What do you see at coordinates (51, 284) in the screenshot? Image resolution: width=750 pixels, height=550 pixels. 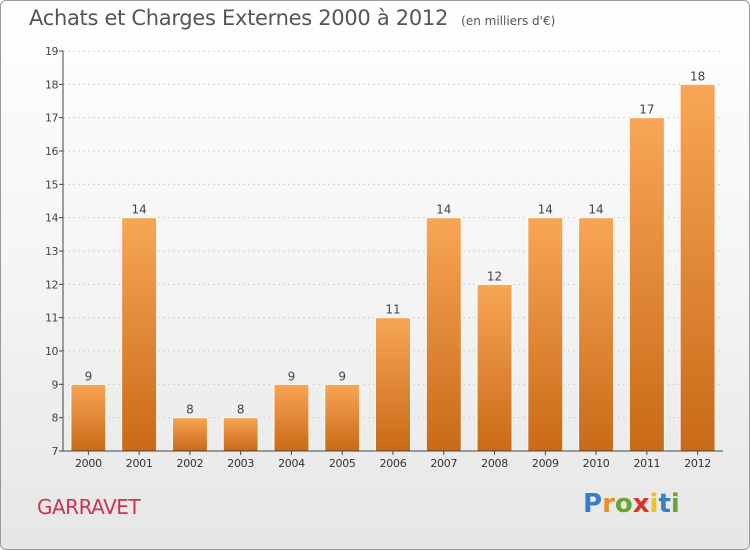 I see `y-tick-label: 12` at bounding box center [51, 284].